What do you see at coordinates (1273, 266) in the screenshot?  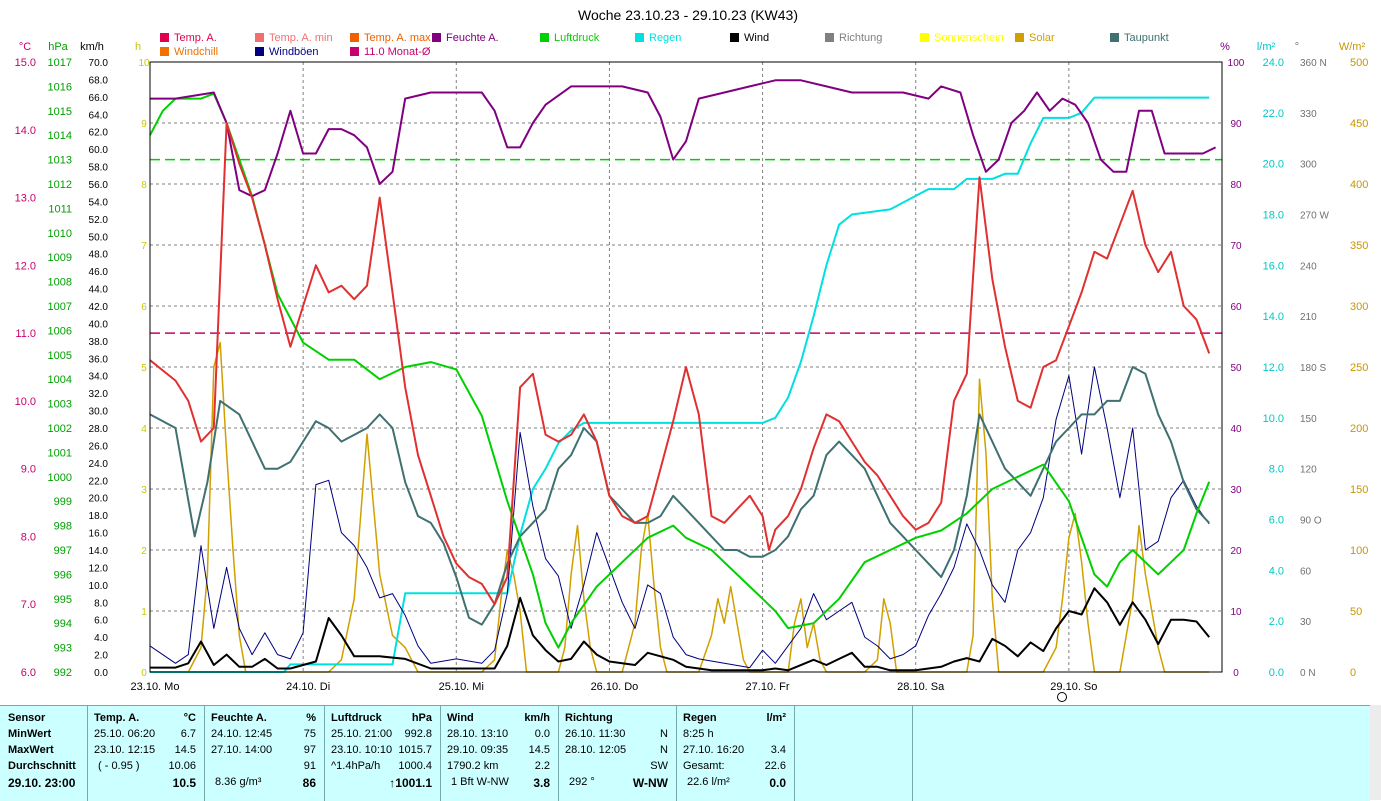 I see `tick-rain: 16.0` at bounding box center [1273, 266].